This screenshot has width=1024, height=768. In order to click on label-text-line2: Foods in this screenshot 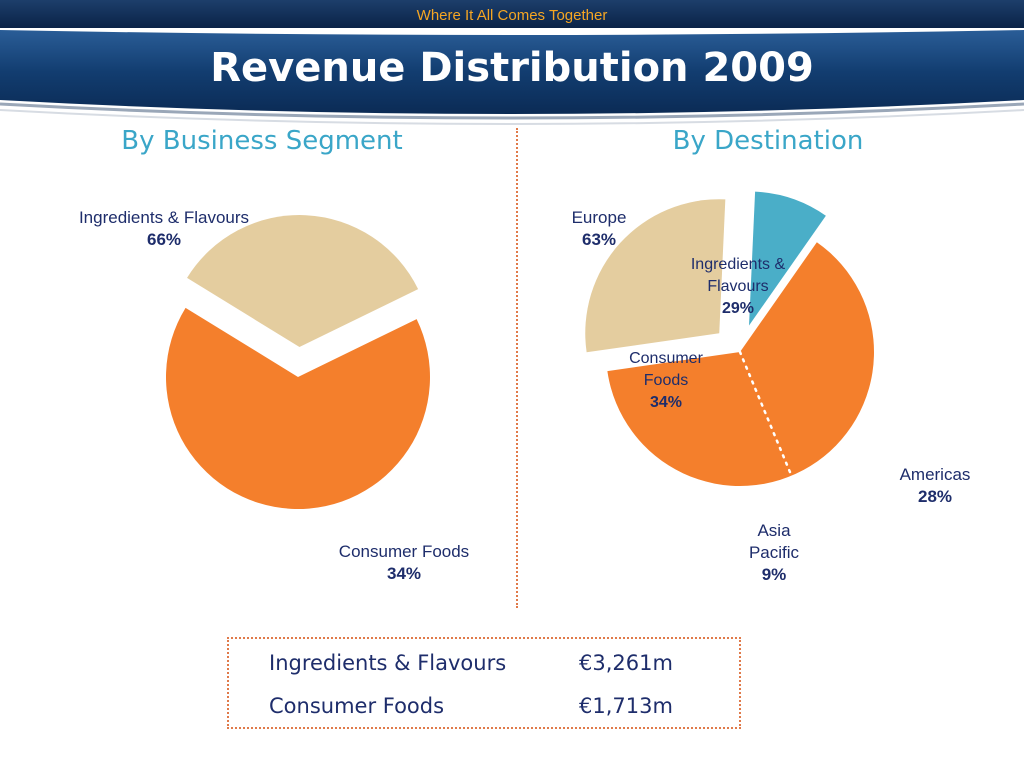, I will do `click(666, 380)`.